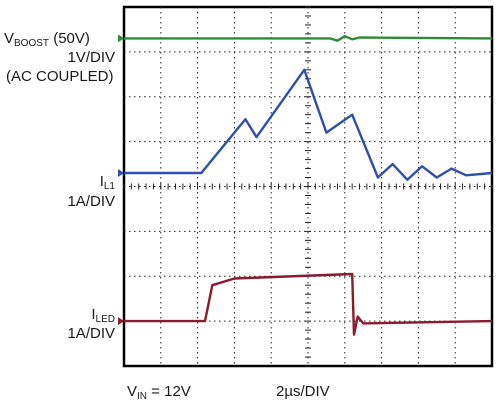 The height and width of the screenshot is (406, 498). I want to click on vboost-label: VBOOST (50V), so click(47, 39).